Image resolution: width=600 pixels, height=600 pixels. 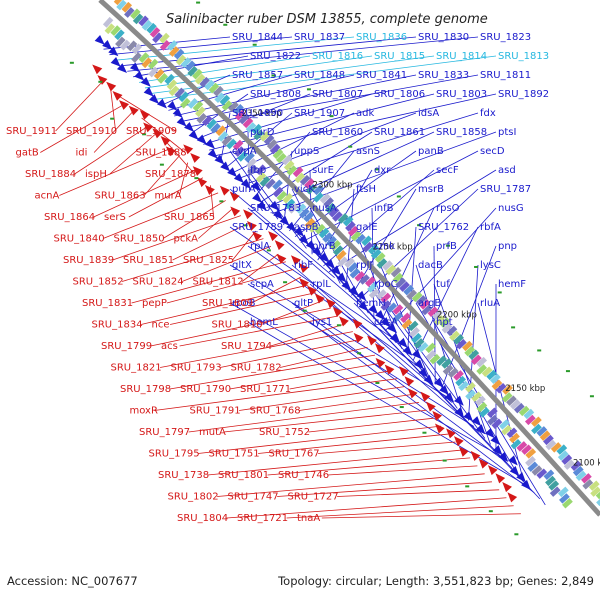 What do you see at coordinates (218, 282) in the screenshot?
I see `reverse-gene-label: SRU_1812` at bounding box center [218, 282].